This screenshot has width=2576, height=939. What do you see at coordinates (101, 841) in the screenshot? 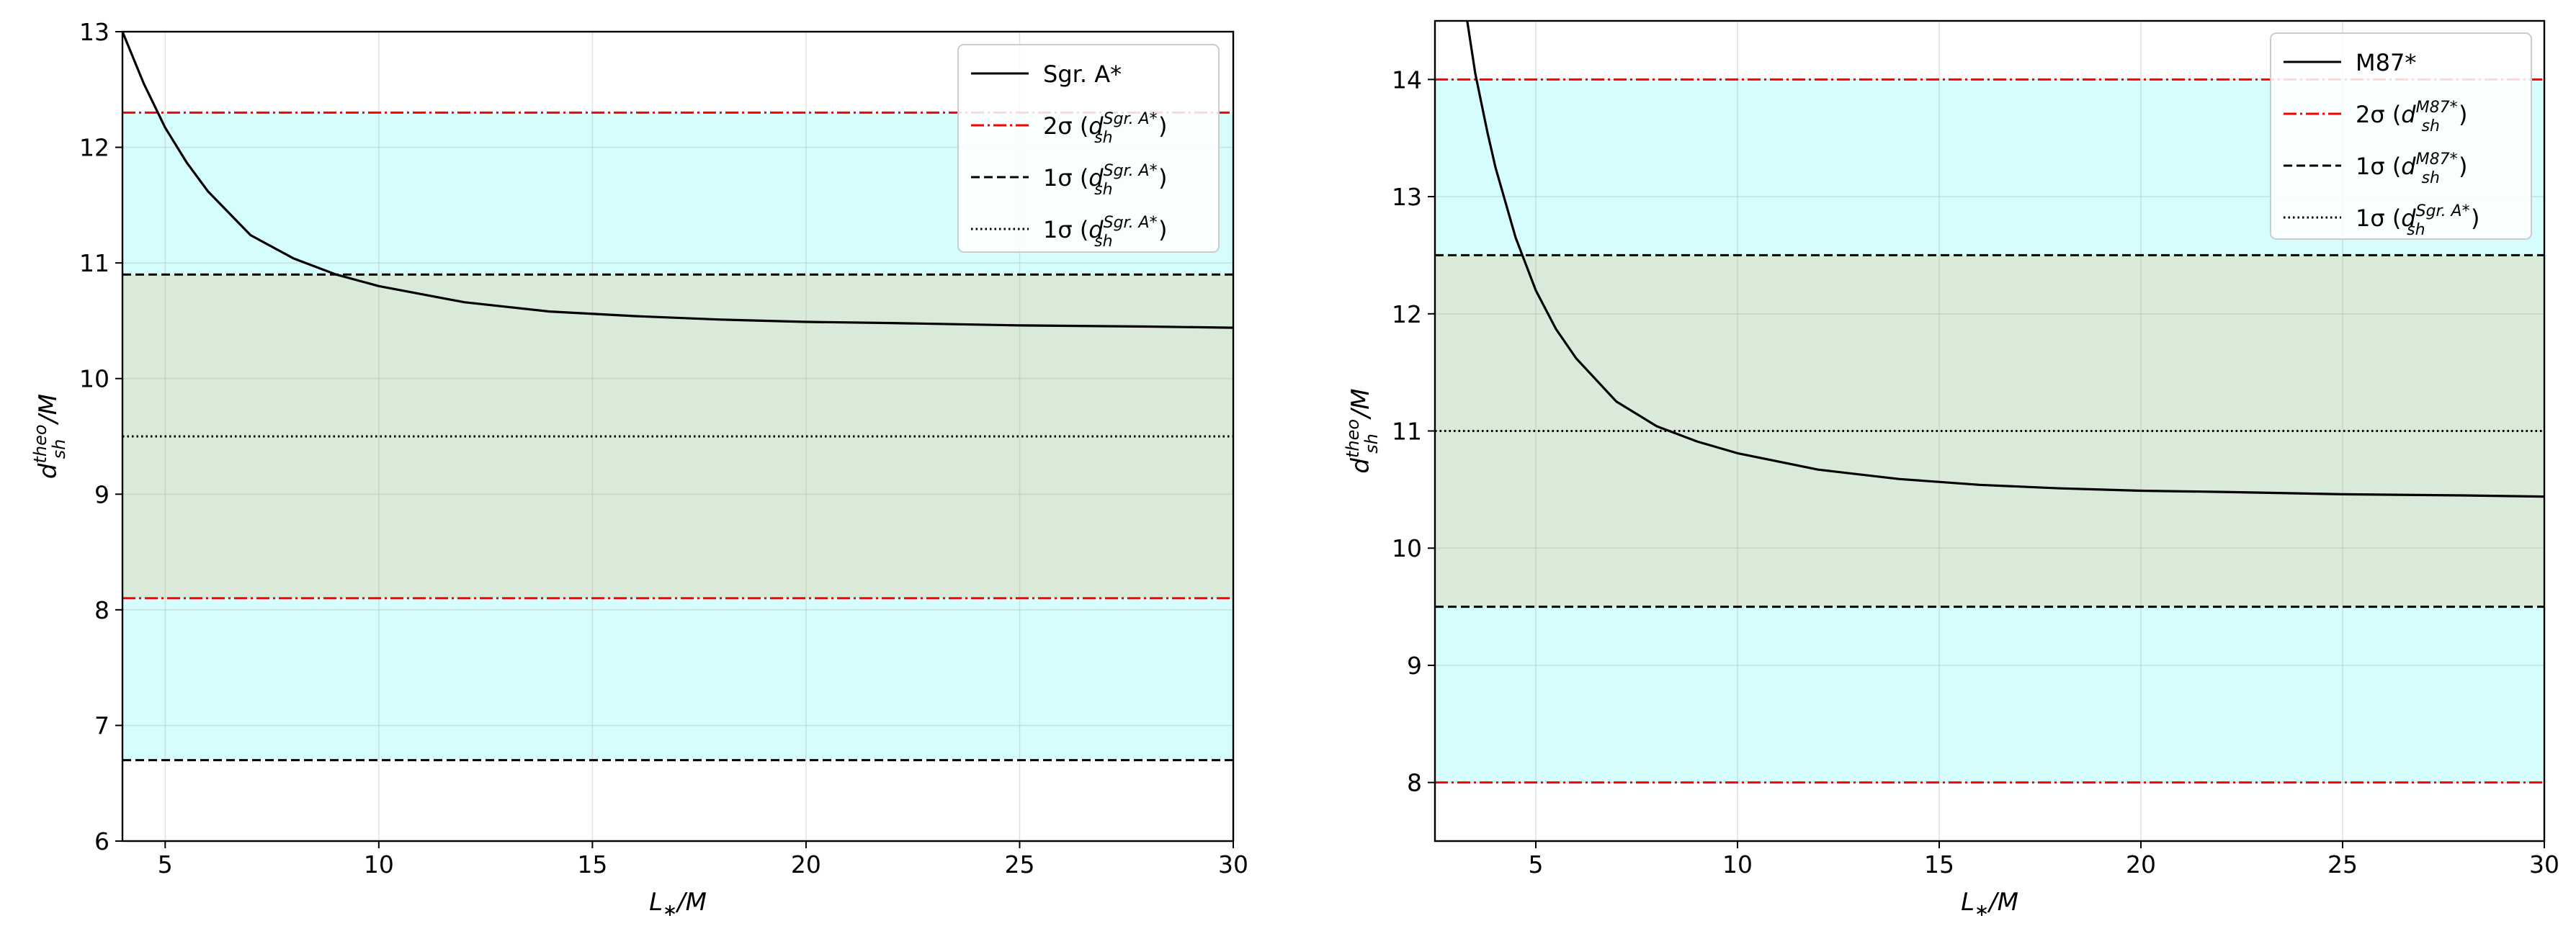
I see `y-tick-label: 6` at bounding box center [101, 841].